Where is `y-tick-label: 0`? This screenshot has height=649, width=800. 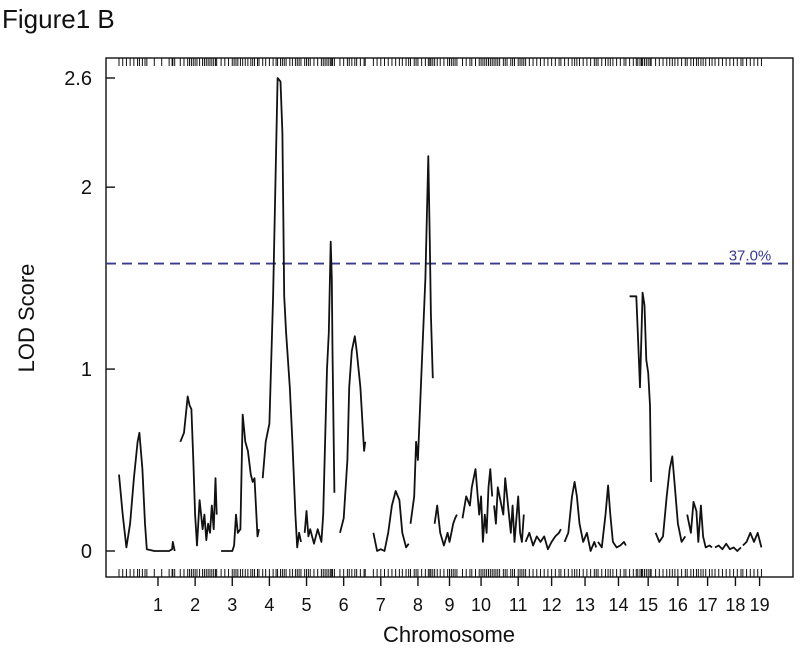 y-tick-label: 0 is located at coordinates (86, 552).